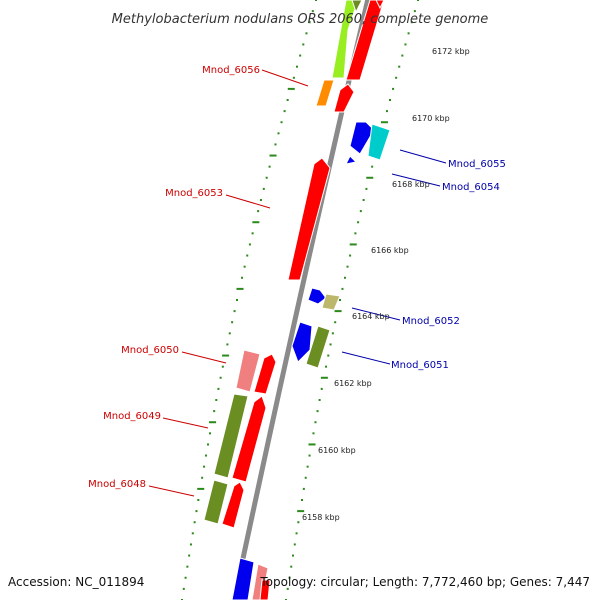  I want to click on gene-red-top, so click(365, 40).